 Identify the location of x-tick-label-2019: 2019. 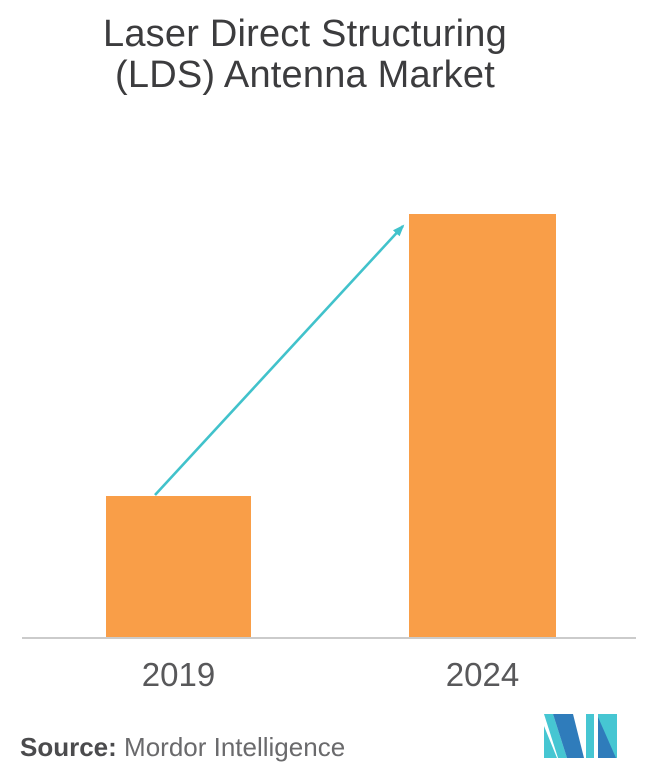
(178, 674).